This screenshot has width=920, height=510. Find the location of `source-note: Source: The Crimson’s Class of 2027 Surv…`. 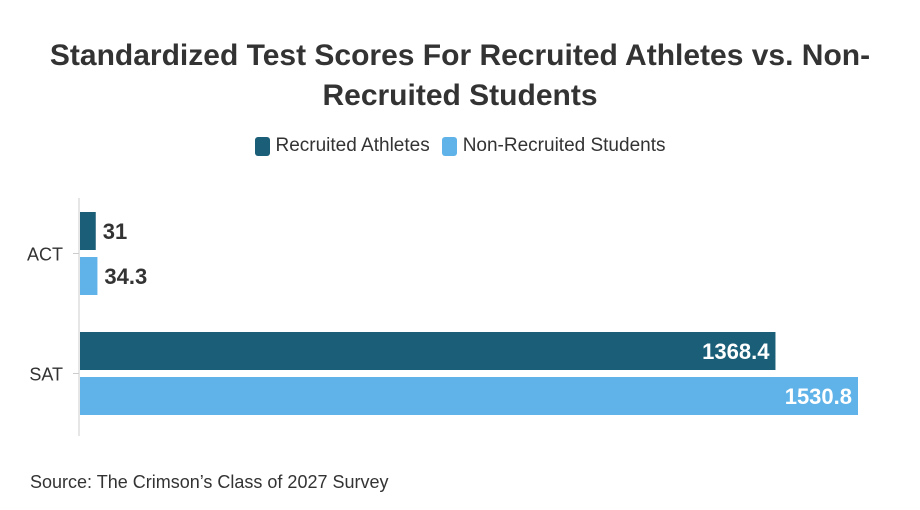

source-note: Source: The Crimson’s Class of 2027 Surv… is located at coordinates (209, 482).